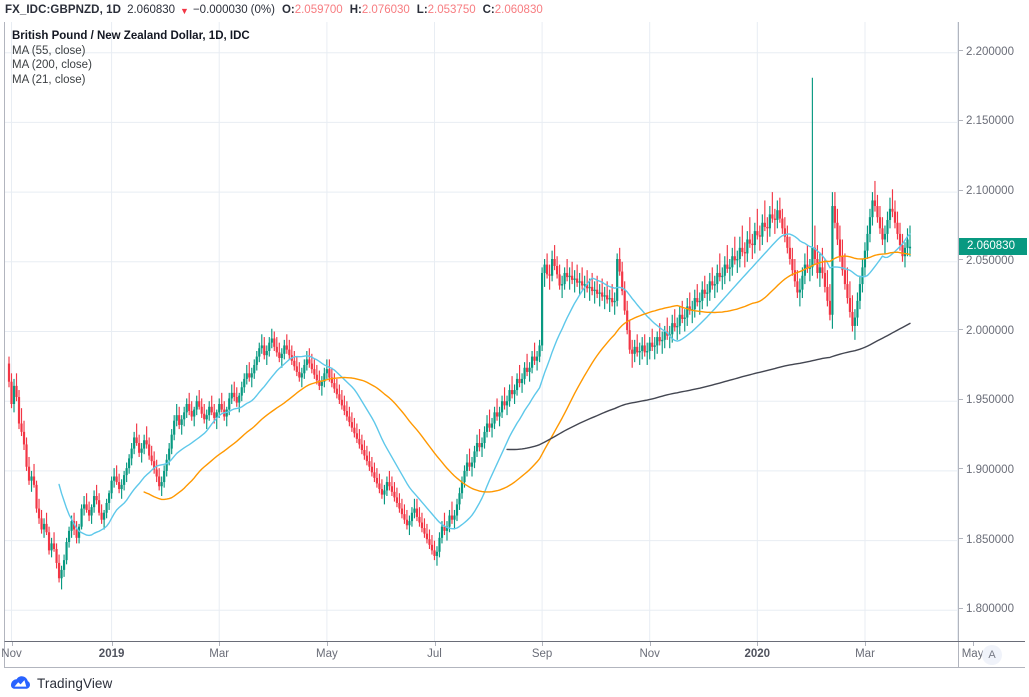 The image size is (1029, 697). I want to click on price-tick-label: 2.000000, so click(986, 331).